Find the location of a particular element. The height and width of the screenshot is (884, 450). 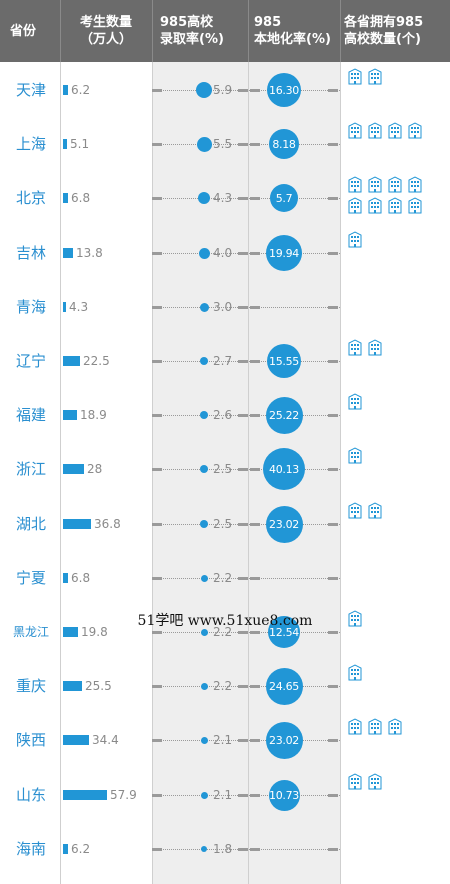

province-name: 浙江 is located at coordinates (30, 469).